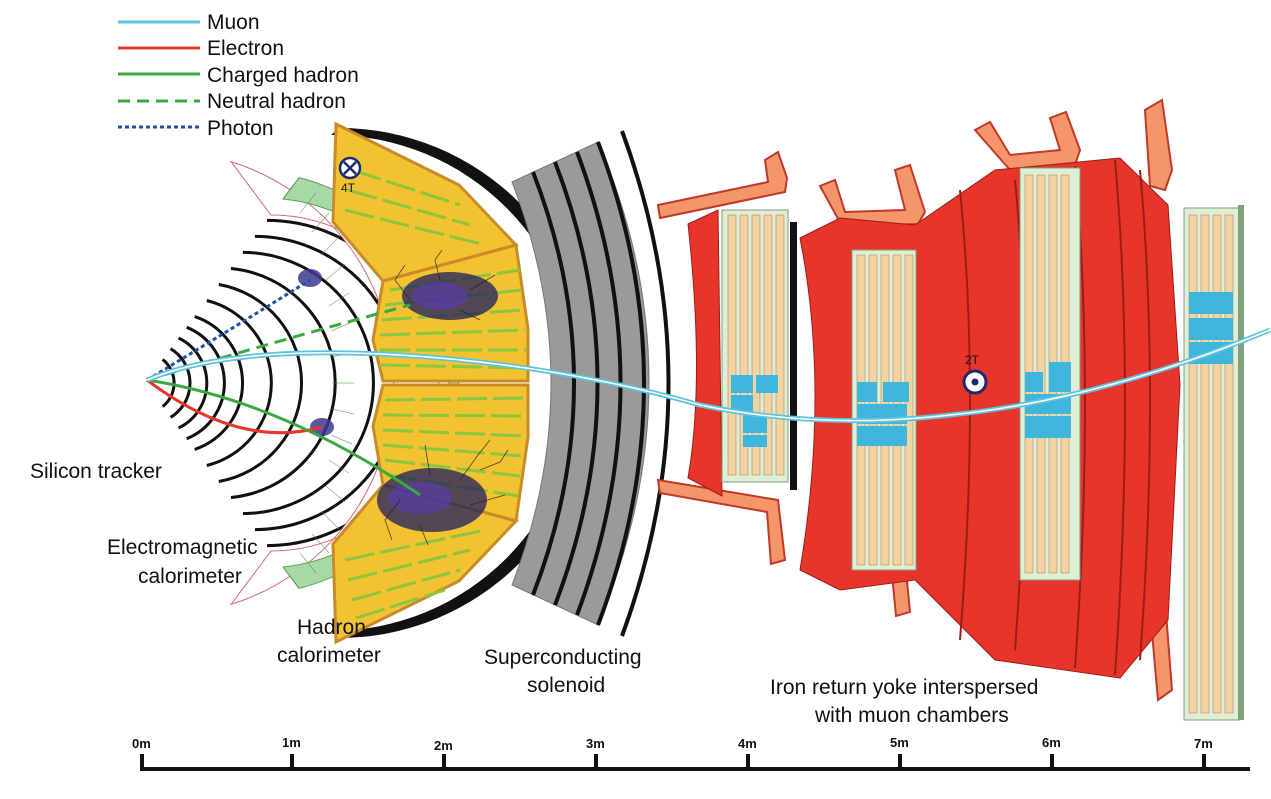  What do you see at coordinates (899, 742) in the screenshot?
I see `scale-tick-5m: 5m` at bounding box center [899, 742].